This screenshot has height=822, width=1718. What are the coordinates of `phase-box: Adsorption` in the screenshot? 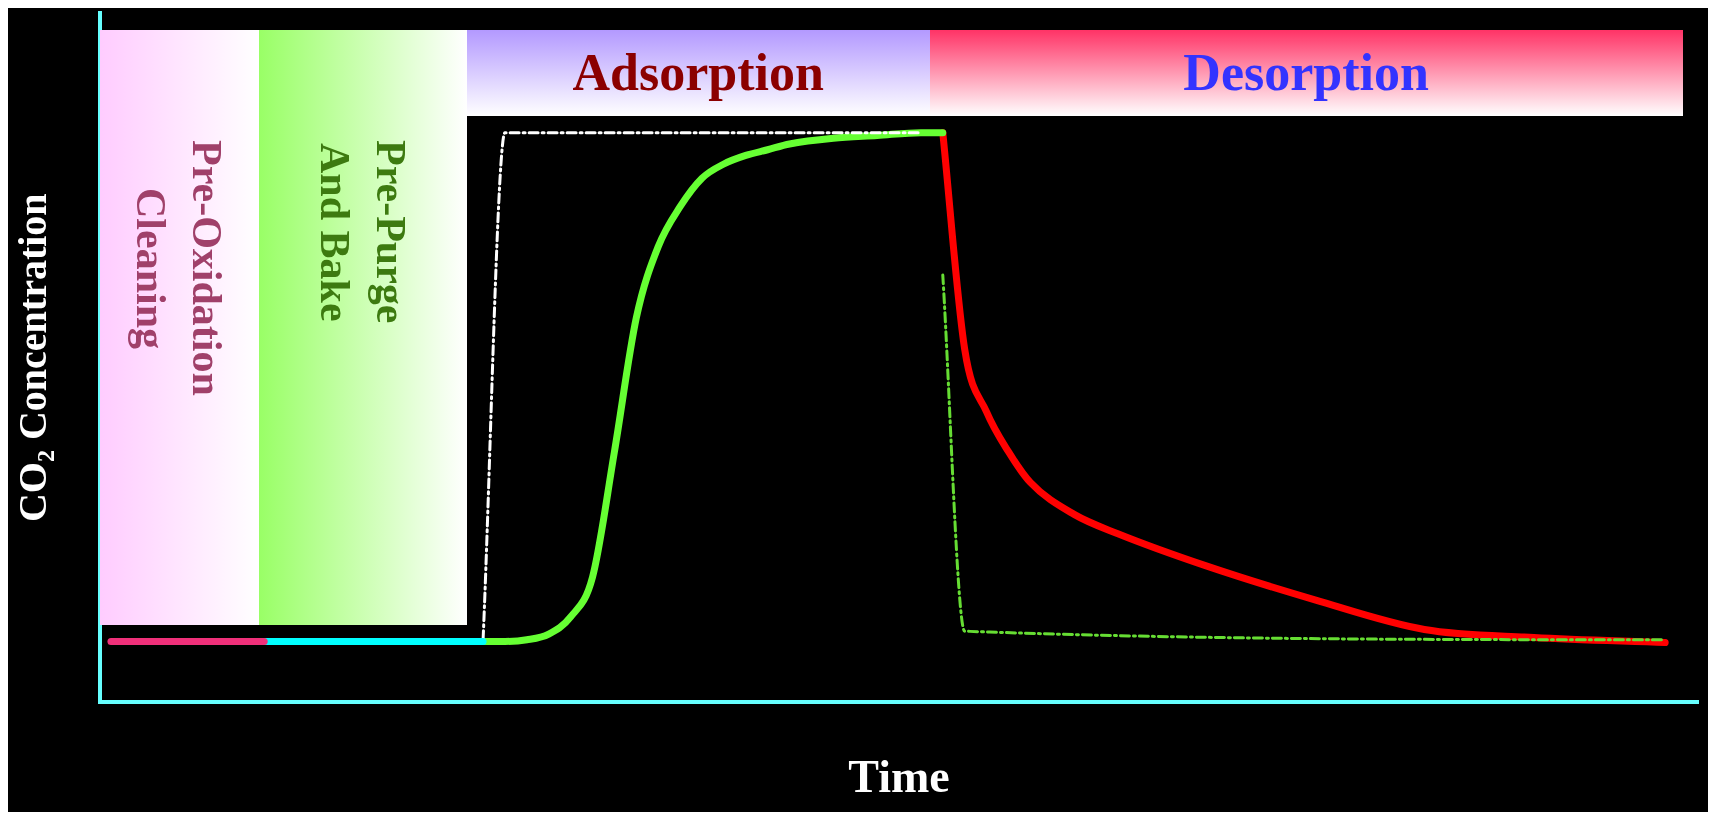 It's located at (698, 73).